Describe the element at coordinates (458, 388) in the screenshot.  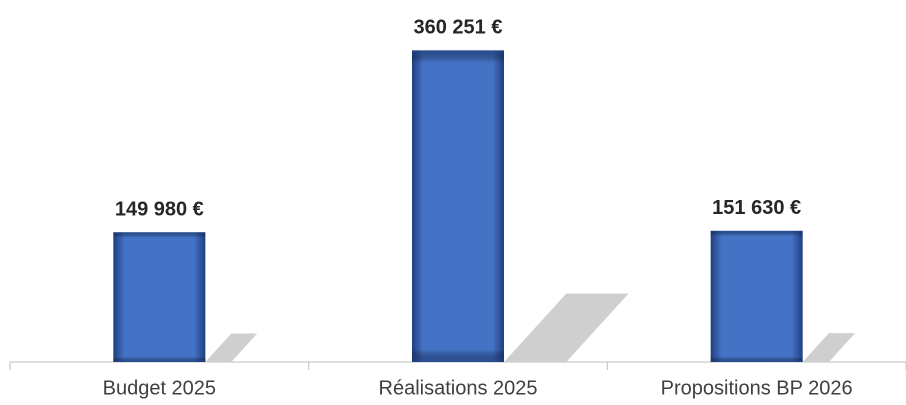
I see `x-tick-label: Réalisations 2025` at that location.